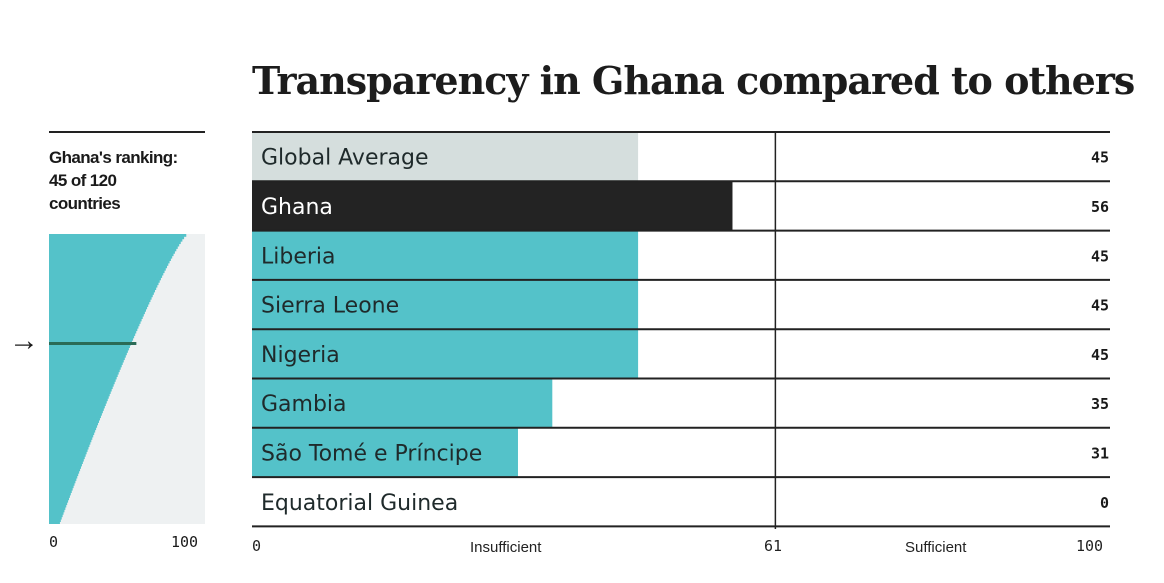 The height and width of the screenshot is (583, 1164). I want to click on bar-label: Sierra Leone, so click(330, 306).